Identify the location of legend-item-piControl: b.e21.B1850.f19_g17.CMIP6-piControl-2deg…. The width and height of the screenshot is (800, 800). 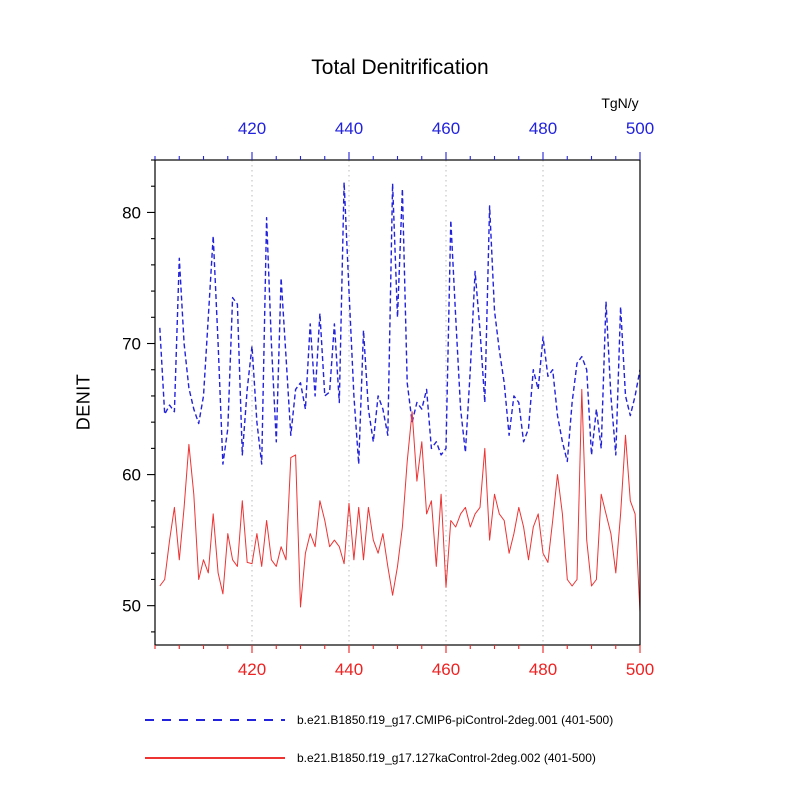
(379, 720).